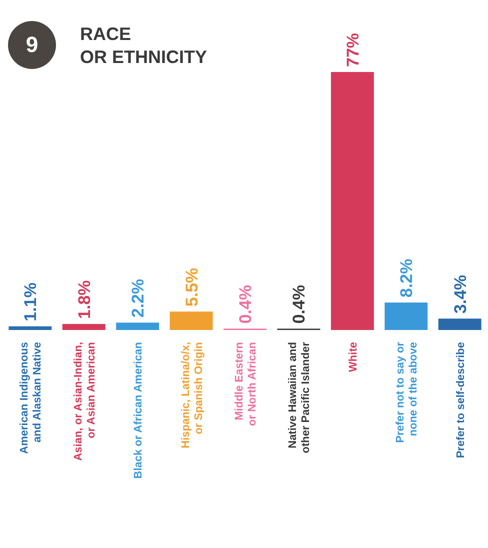 The image size is (488, 548). What do you see at coordinates (192, 287) in the screenshot?
I see `data-label: 5.5%` at bounding box center [192, 287].